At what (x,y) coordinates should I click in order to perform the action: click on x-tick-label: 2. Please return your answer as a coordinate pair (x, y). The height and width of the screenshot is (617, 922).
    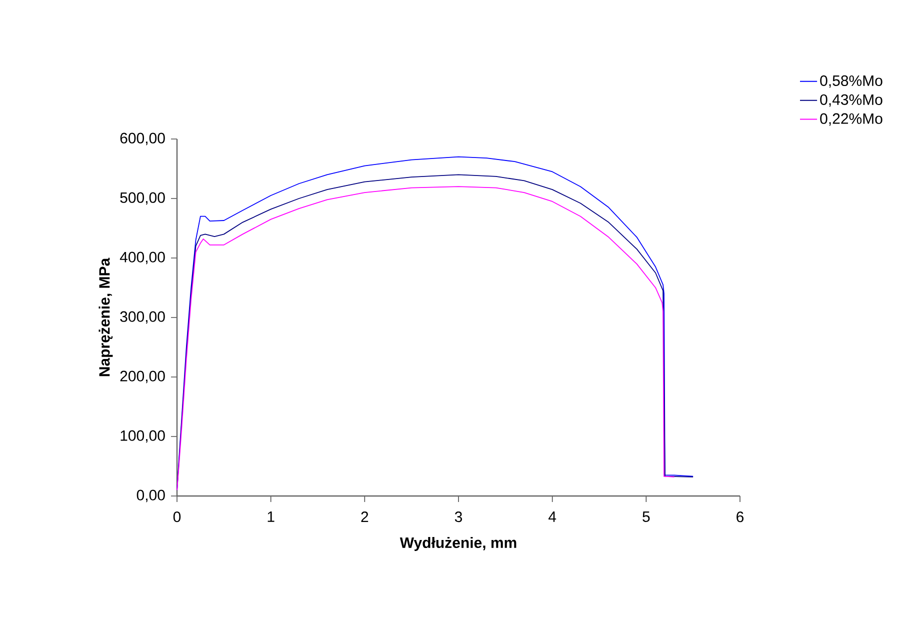
    Looking at the image, I should click on (364, 517).